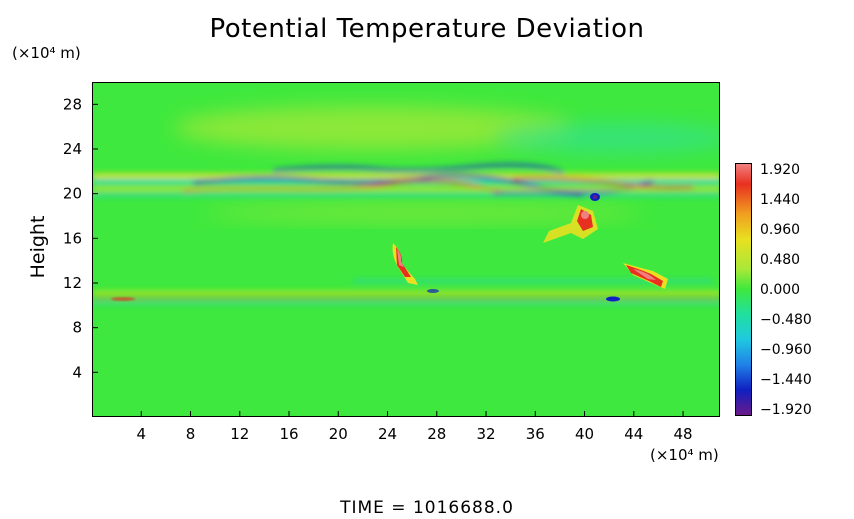 Image resolution: width=854 pixels, height=519 pixels. I want to click on x-tick-label: 16, so click(288, 434).